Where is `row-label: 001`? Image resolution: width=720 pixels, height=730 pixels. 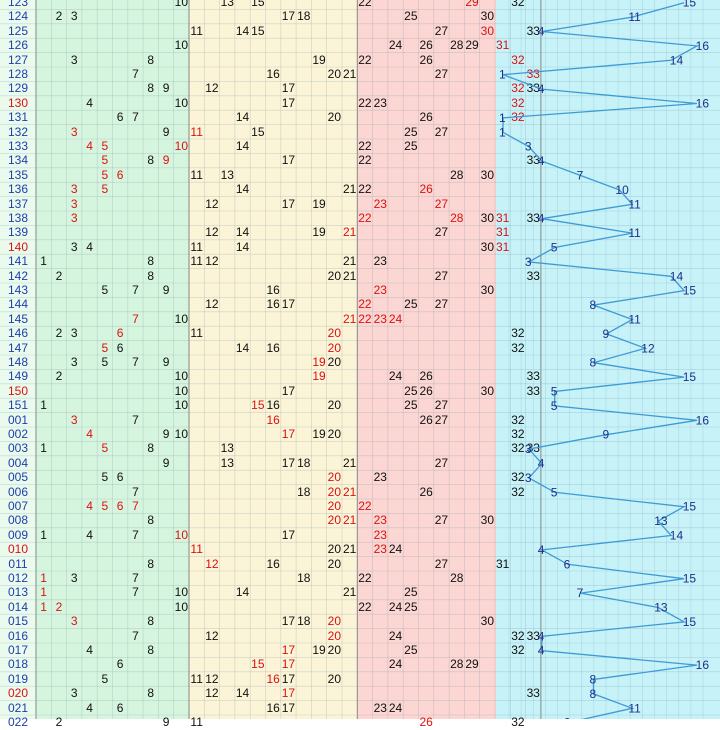 row-label: 001 is located at coordinates (18, 419).